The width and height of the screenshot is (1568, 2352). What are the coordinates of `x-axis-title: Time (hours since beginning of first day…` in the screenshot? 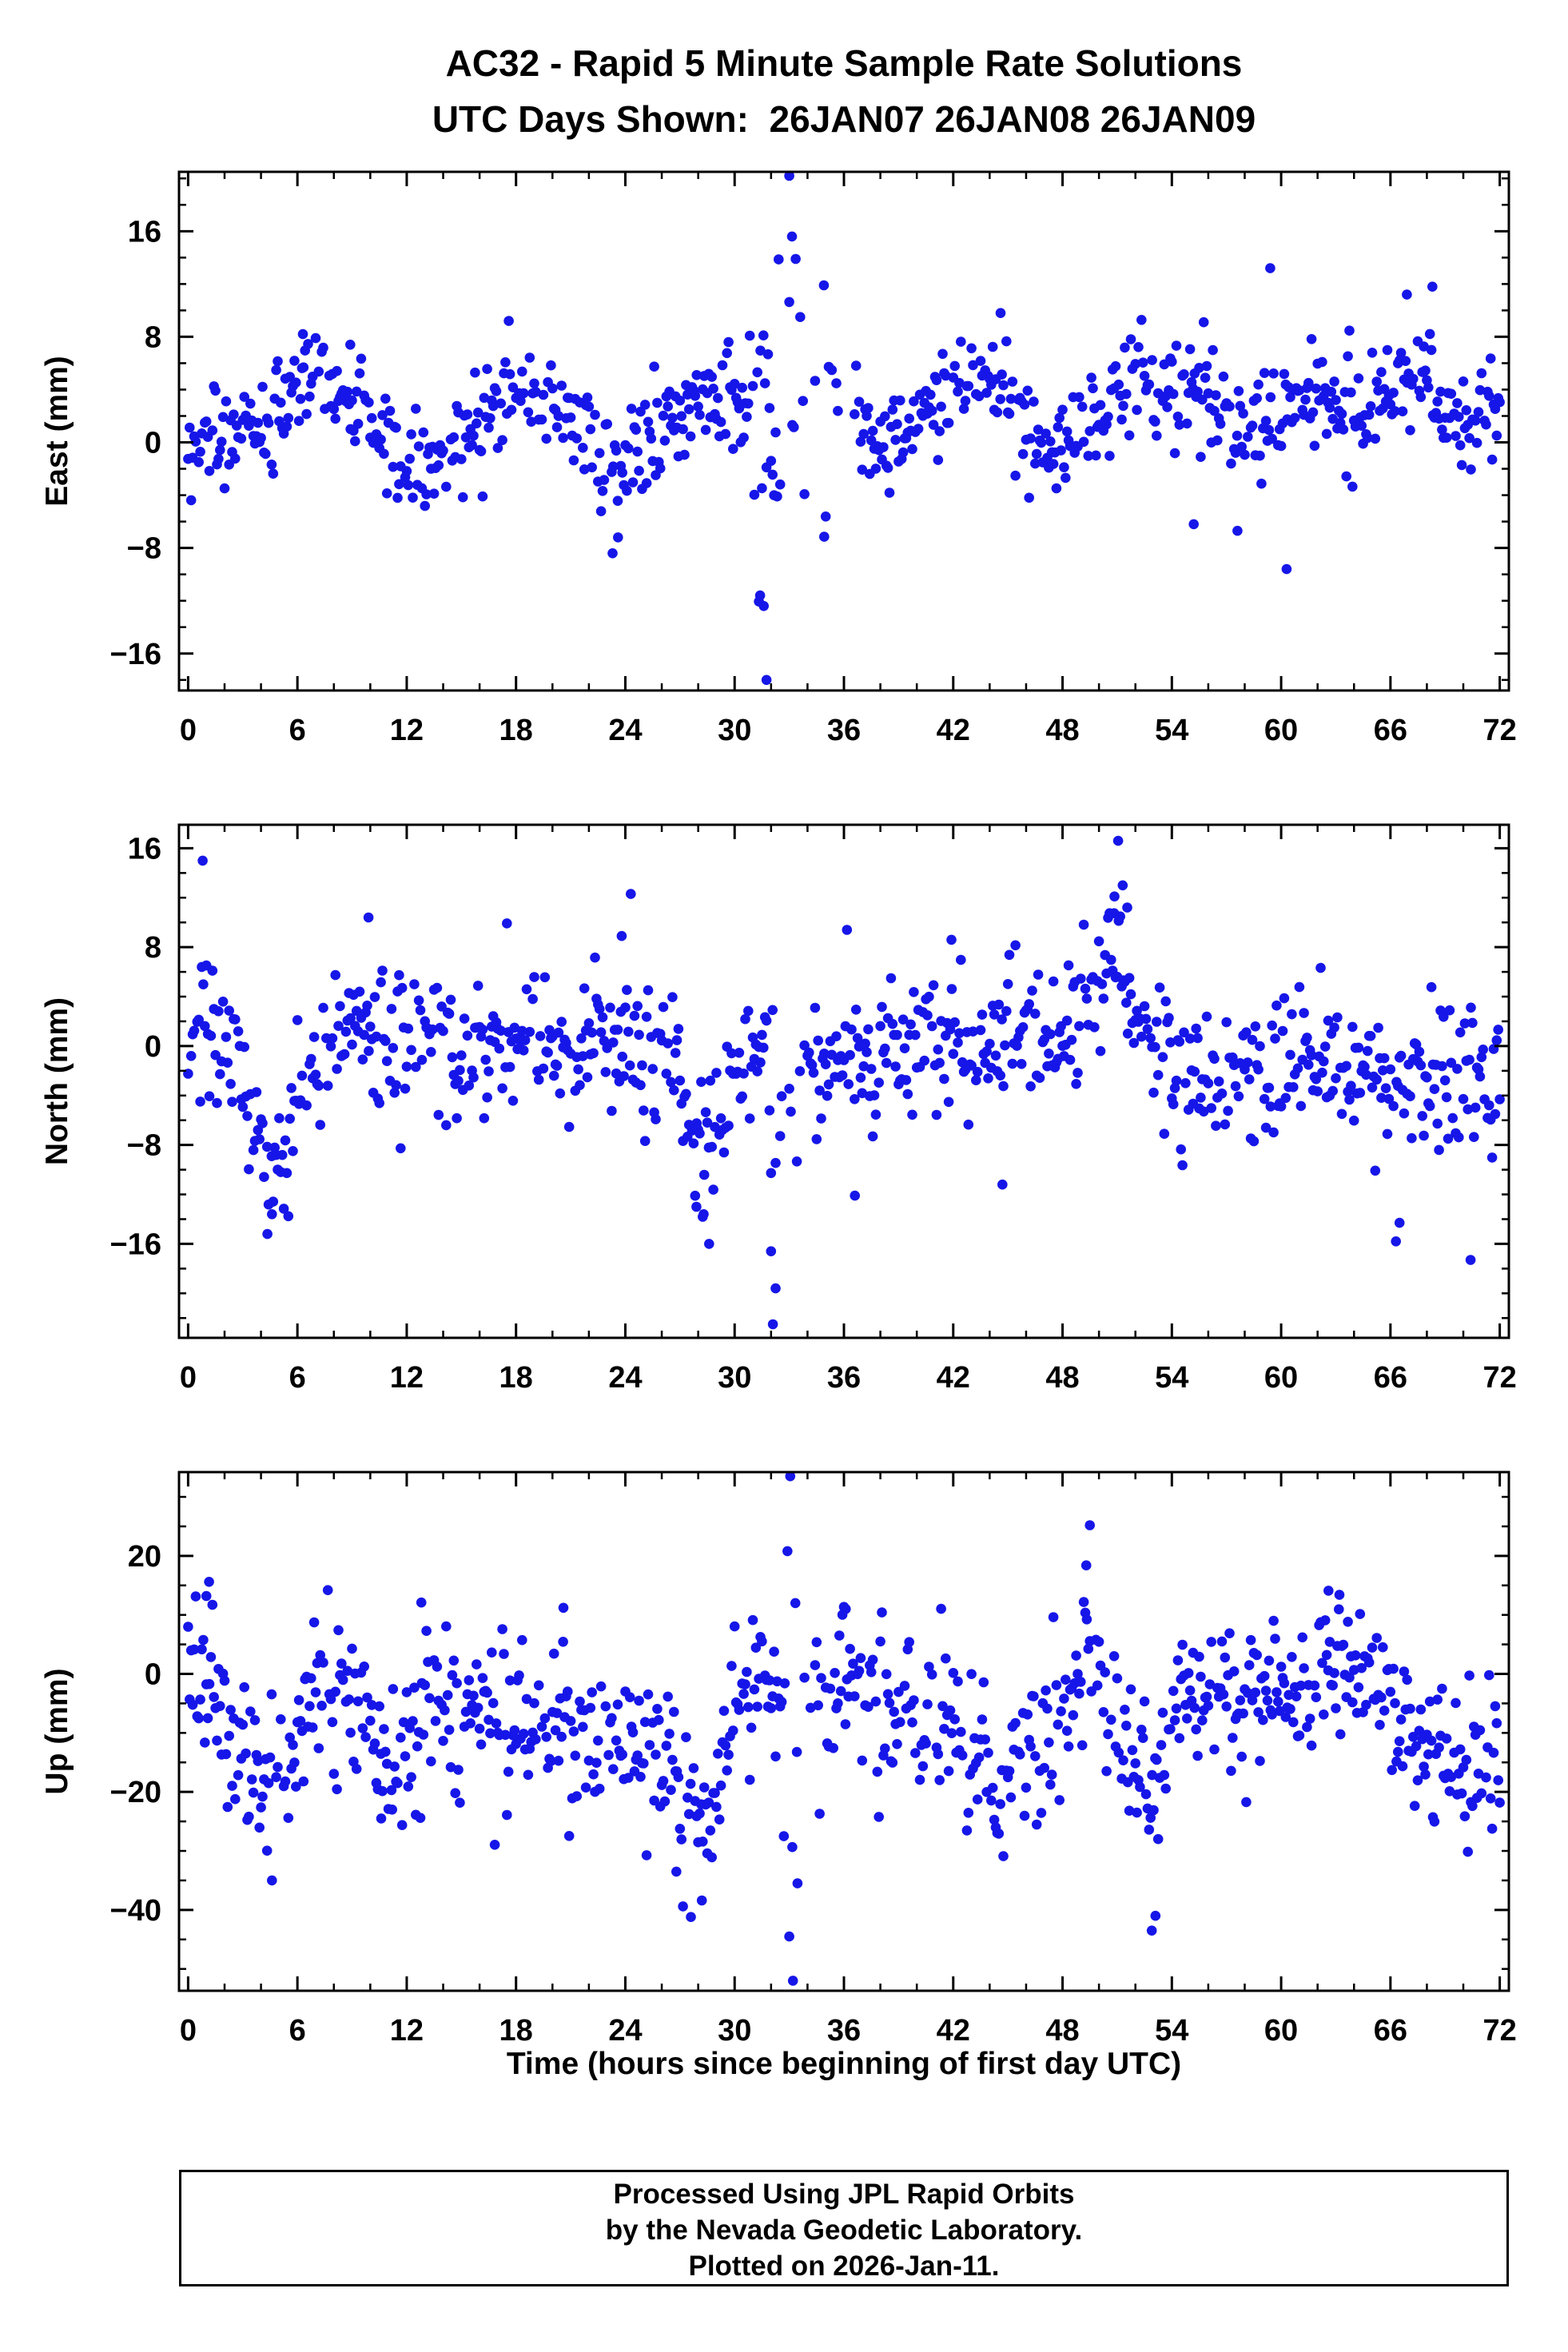 It's located at (844, 2064).